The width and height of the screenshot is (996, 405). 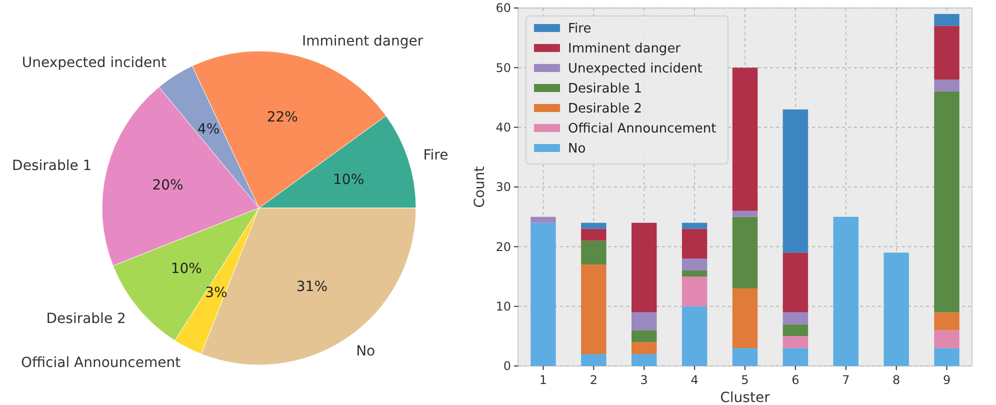 I want to click on y-tick-label: 10, so click(x=503, y=307).